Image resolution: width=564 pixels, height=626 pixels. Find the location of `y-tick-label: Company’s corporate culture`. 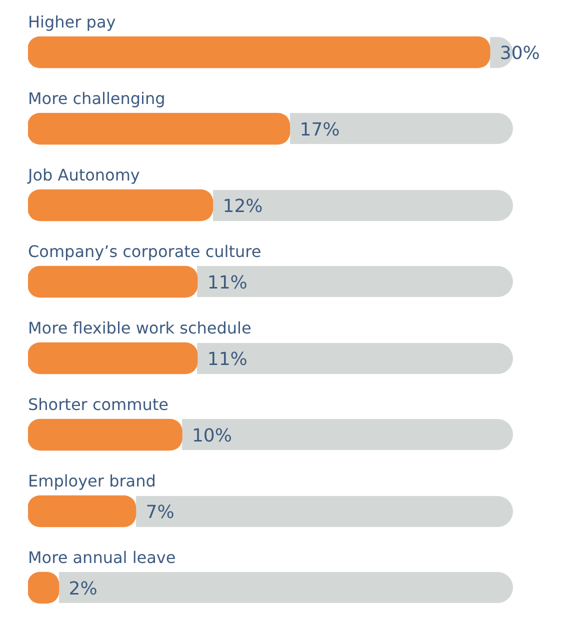

y-tick-label: Company’s corporate culture is located at coordinates (145, 251).